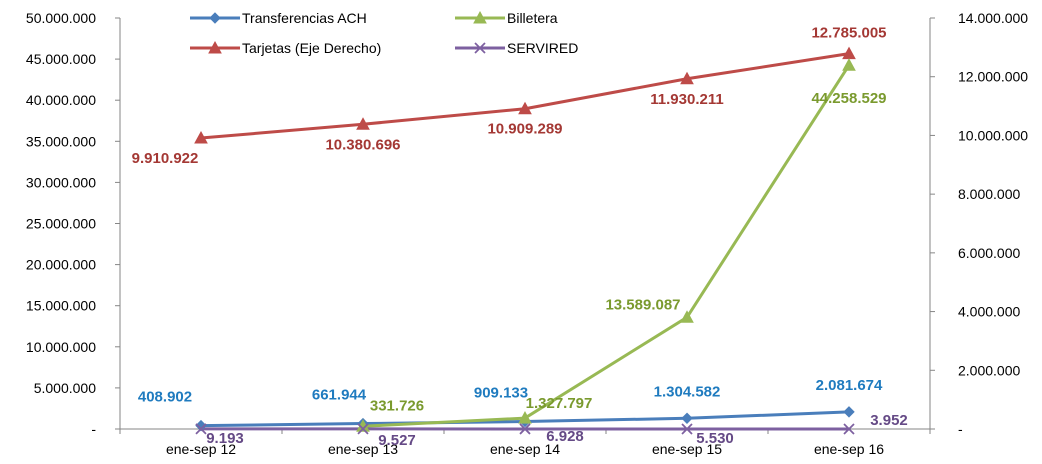  Describe the element at coordinates (61, 182) in the screenshot. I see `y-left-tick-label: 30.000.000` at that location.